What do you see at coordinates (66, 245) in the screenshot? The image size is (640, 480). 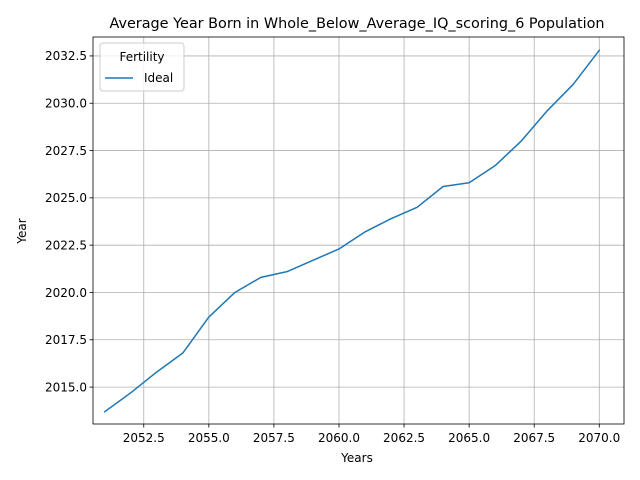 I see `y-tick-label: 2022.5` at bounding box center [66, 245].